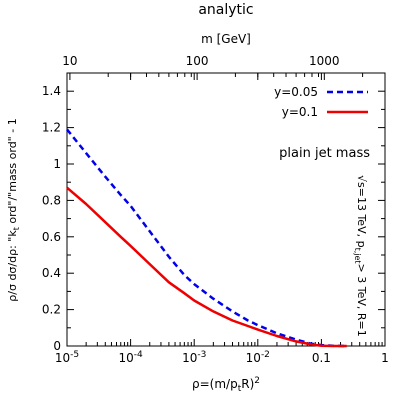 This screenshot has height=407, width=407. Describe the element at coordinates (51, 273) in the screenshot. I see `y-tick-label: 0.4` at that location.